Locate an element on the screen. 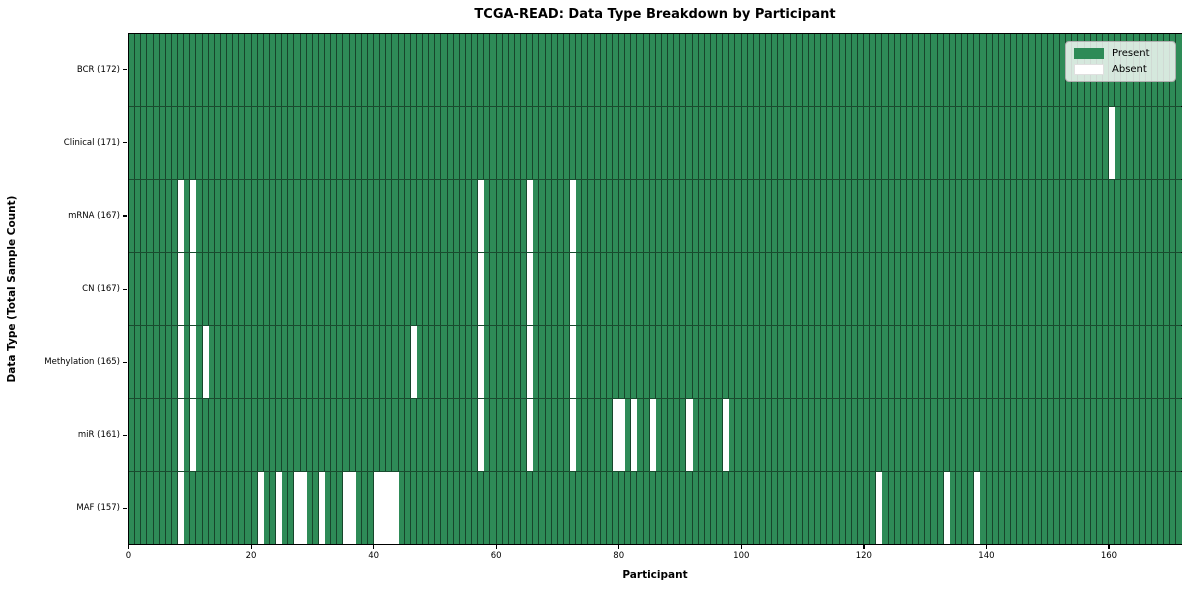 Image resolution: width=1200 pixels, height=600 pixels. heatmap-row-BCR is located at coordinates (655, 70).